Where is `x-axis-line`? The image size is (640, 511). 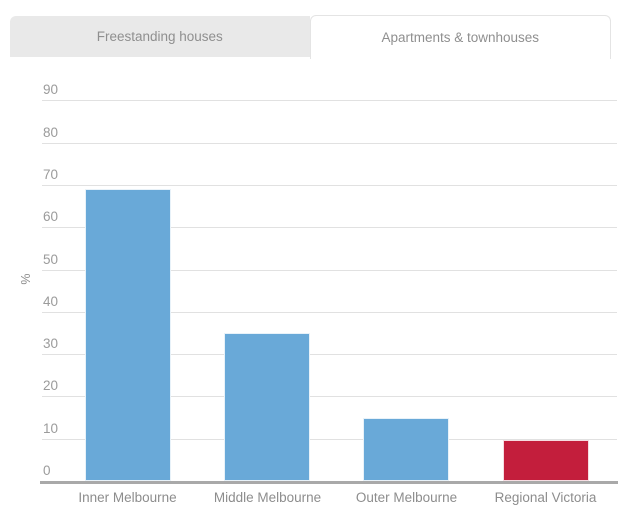
x-axis-line is located at coordinates (329, 482).